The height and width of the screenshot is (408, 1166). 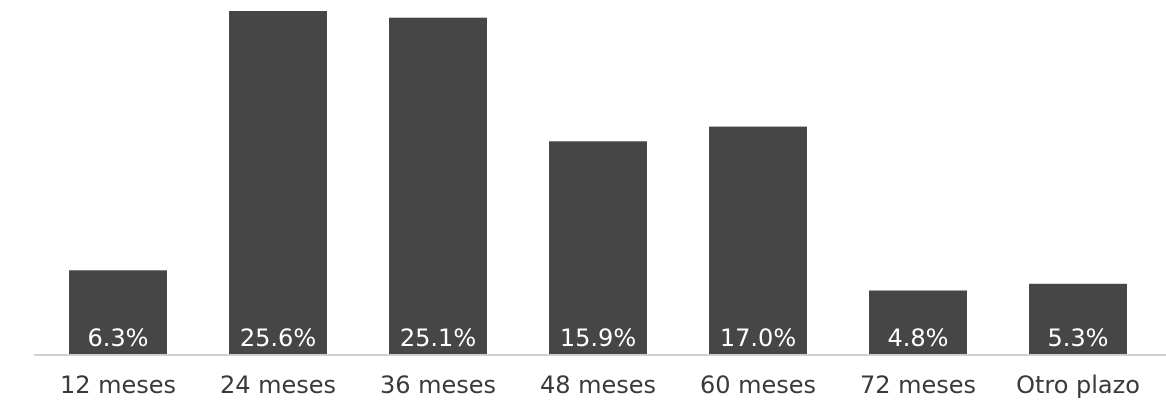 I want to click on category-label: 72 meses, so click(x=918, y=385).